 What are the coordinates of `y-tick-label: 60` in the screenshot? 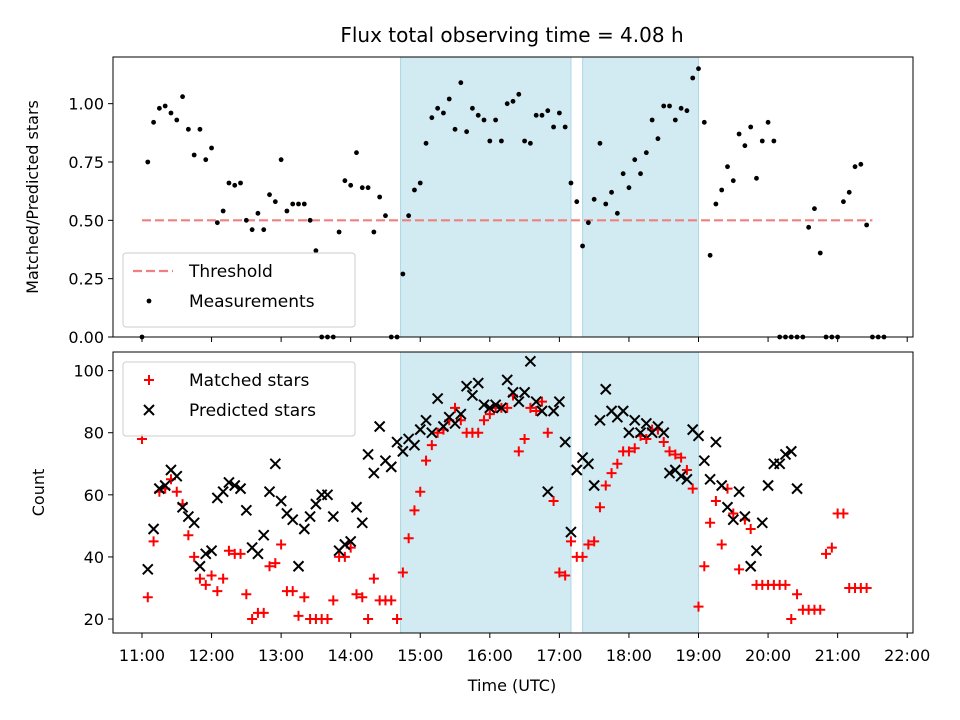 It's located at (94, 495).